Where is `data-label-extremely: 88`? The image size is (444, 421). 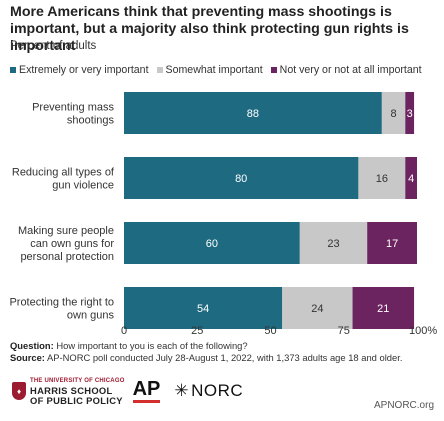
data-label-extremely: 88 is located at coordinates (253, 114).